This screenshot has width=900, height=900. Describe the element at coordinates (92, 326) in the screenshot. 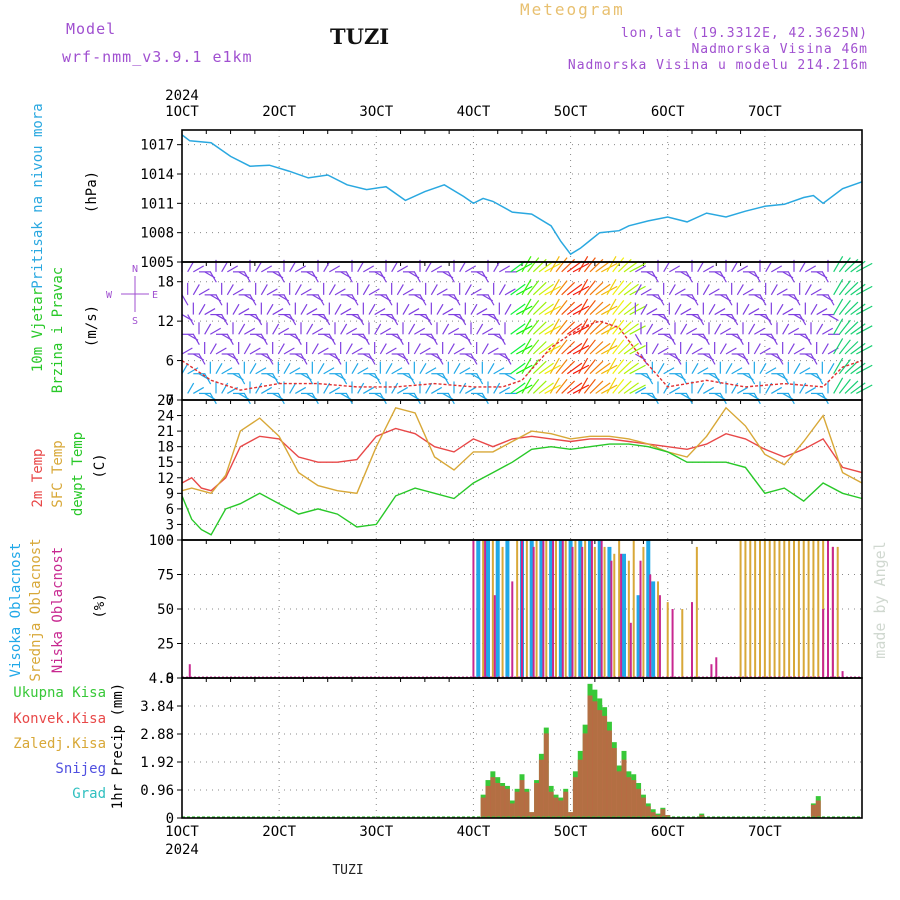

I see `wind-unit-label: (m/s)` at that location.